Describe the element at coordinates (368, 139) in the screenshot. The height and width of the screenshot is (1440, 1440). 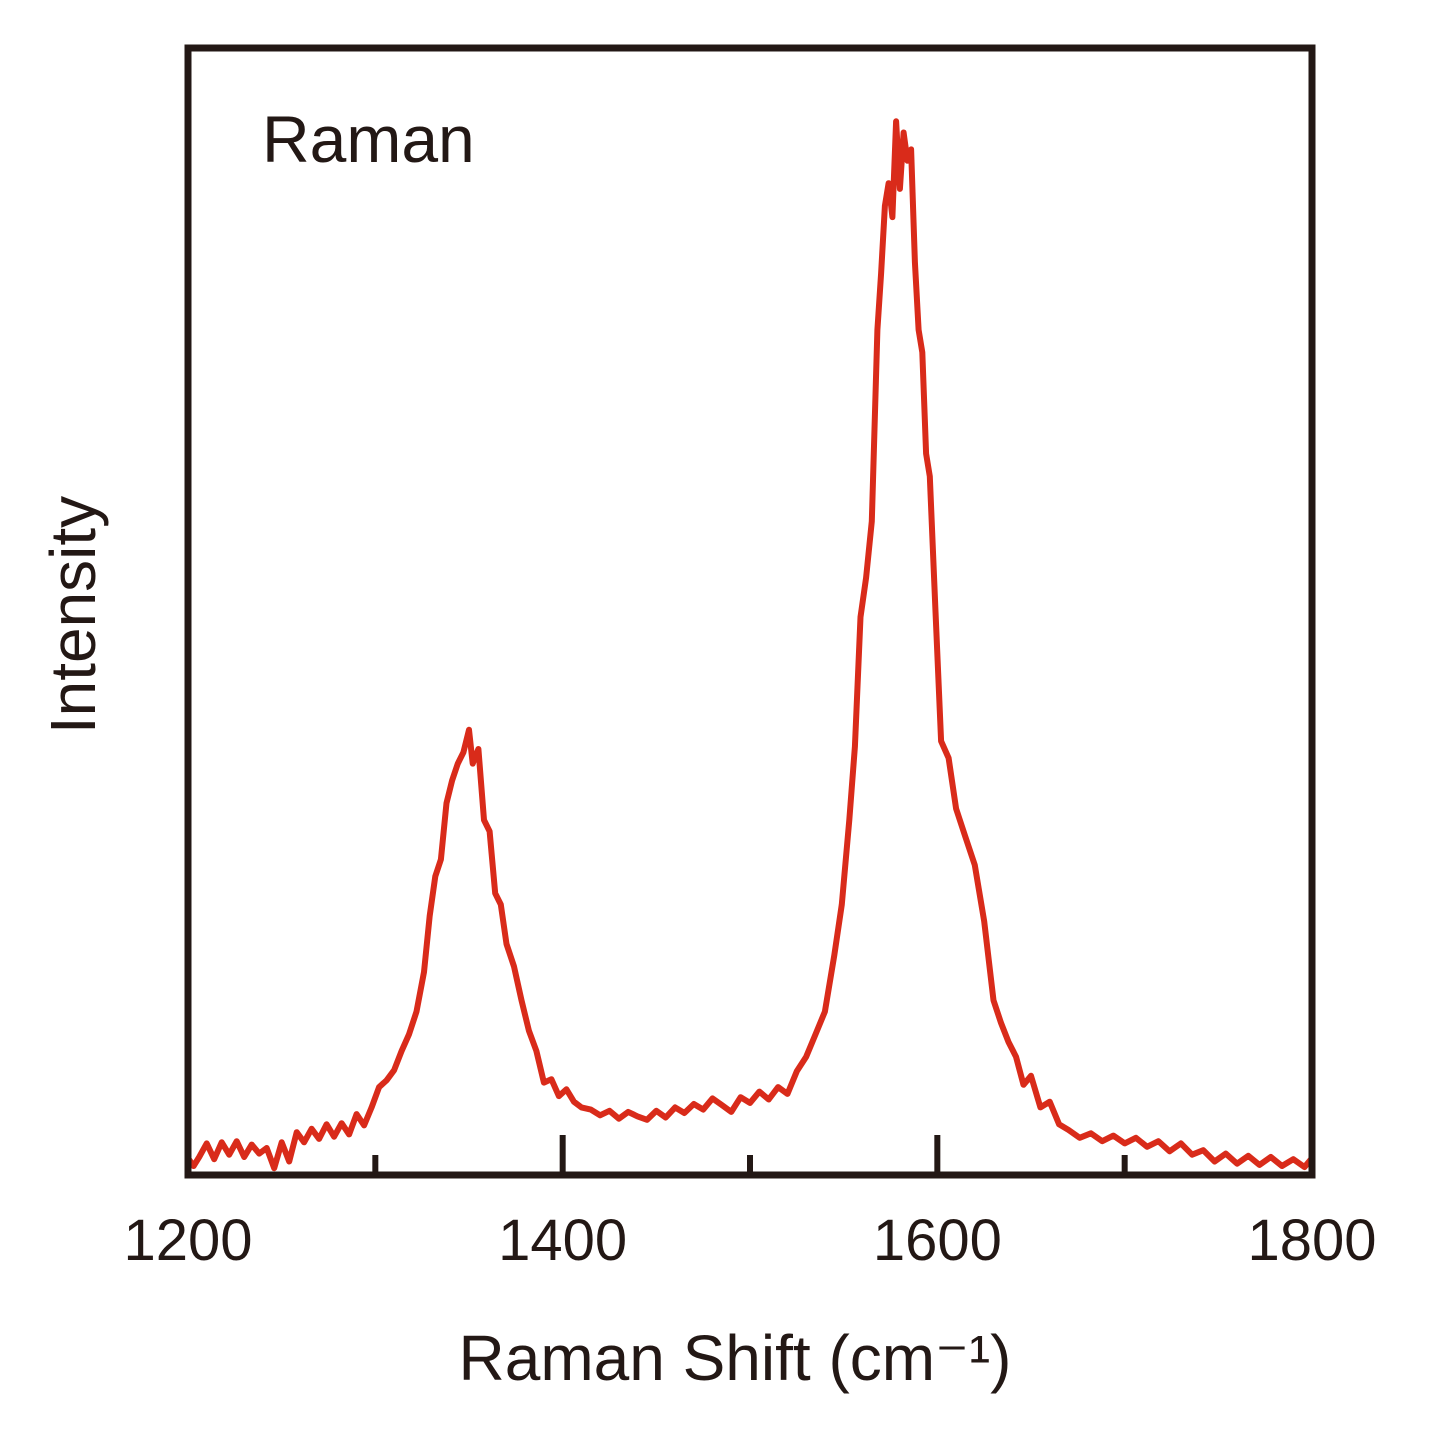
I see `chart-title: Raman` at that location.